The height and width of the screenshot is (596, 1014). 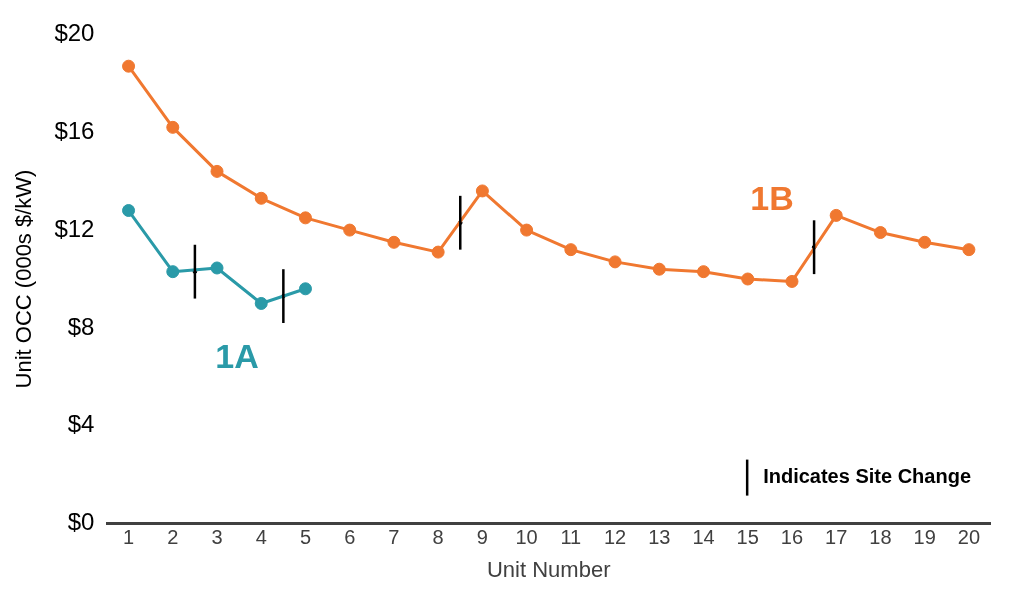 I want to click on x-tick-label: 19, so click(x=924, y=537).